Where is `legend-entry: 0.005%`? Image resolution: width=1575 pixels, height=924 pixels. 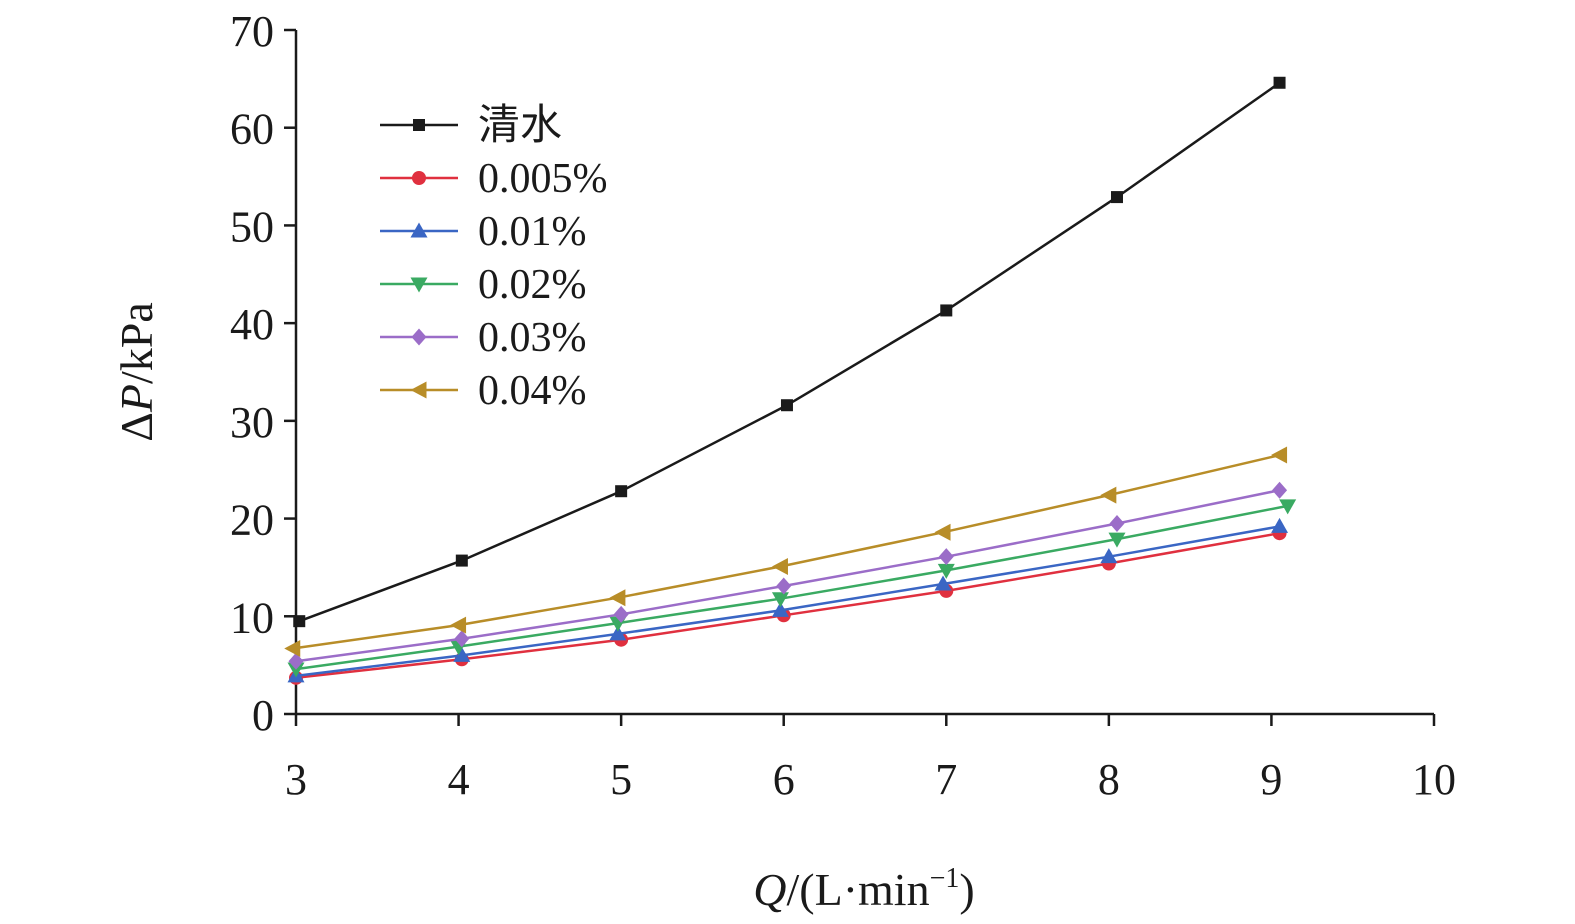 legend-entry: 0.005% is located at coordinates (494, 179).